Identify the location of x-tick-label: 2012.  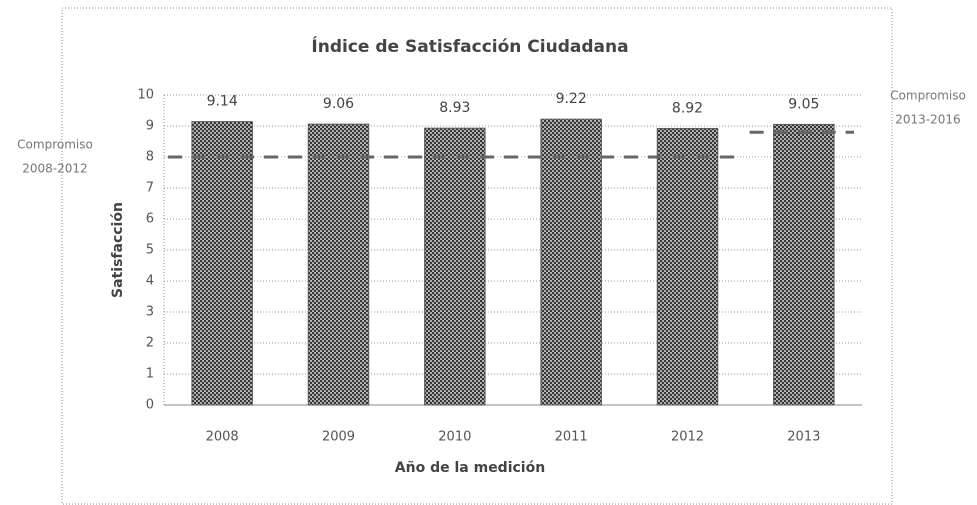
(687, 437).